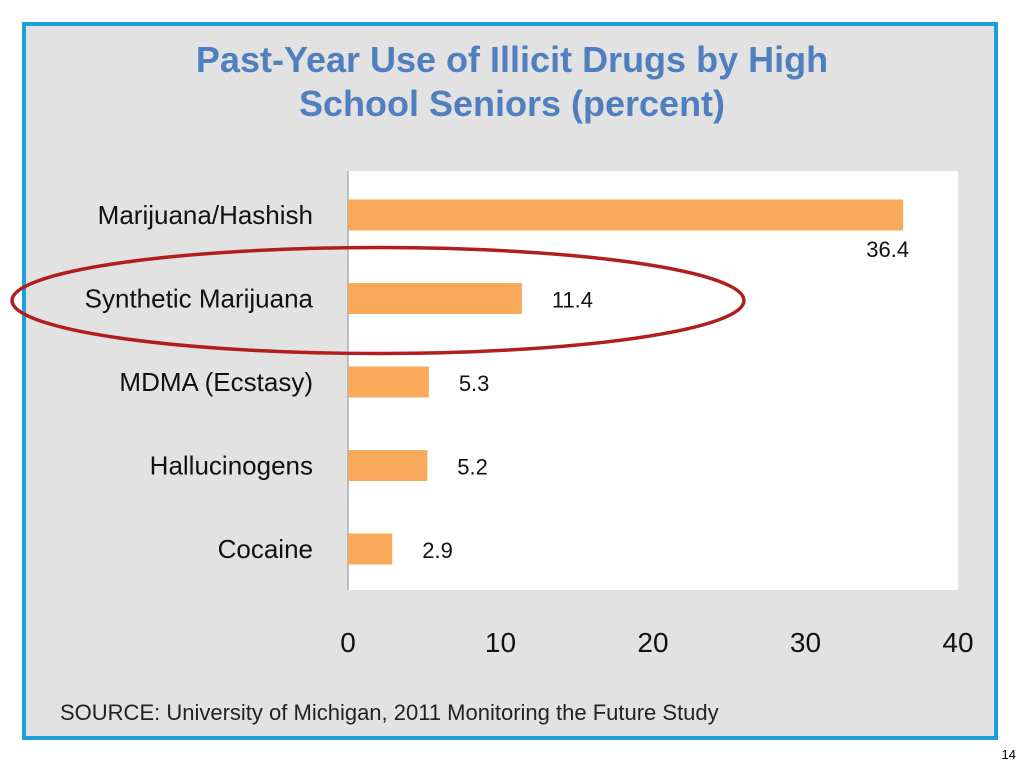  Describe the element at coordinates (231, 466) in the screenshot. I see `category-label-3: Hallucinogens` at that location.